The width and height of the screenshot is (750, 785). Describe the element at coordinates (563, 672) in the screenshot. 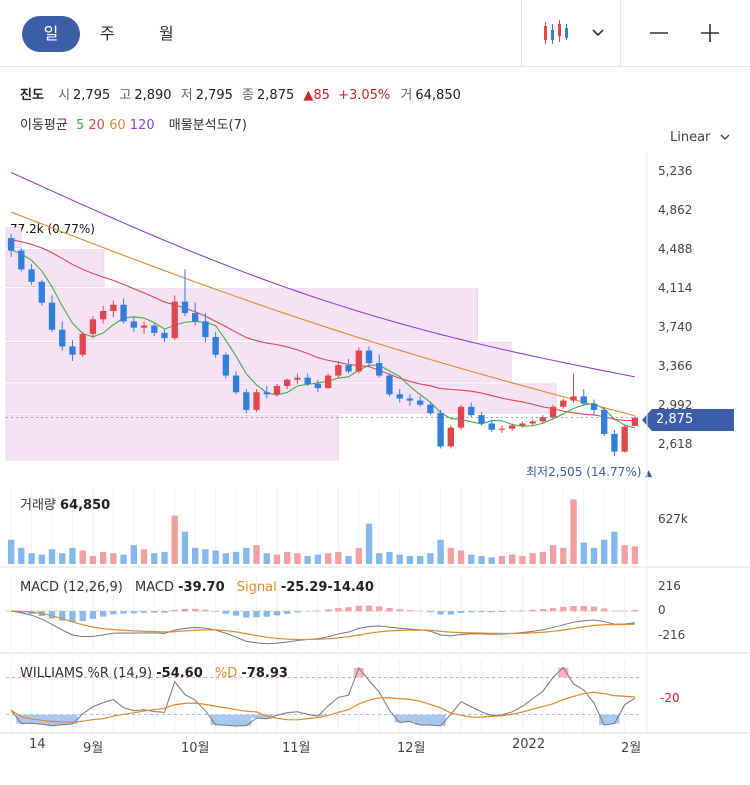

I see `williams-overbought-fill` at that location.